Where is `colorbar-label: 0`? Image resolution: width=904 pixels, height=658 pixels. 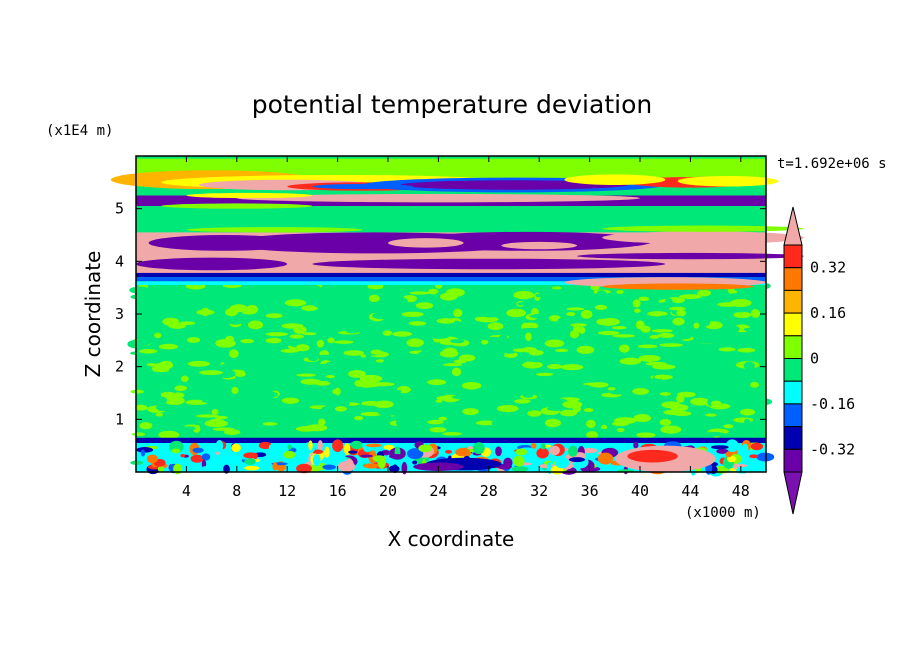 colorbar-label: 0 is located at coordinates (814, 359).